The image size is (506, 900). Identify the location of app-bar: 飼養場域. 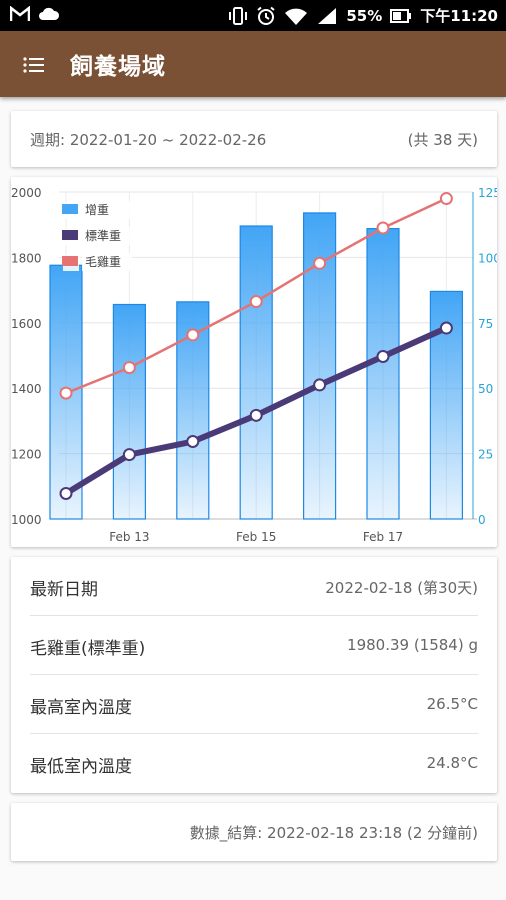
(253, 64).